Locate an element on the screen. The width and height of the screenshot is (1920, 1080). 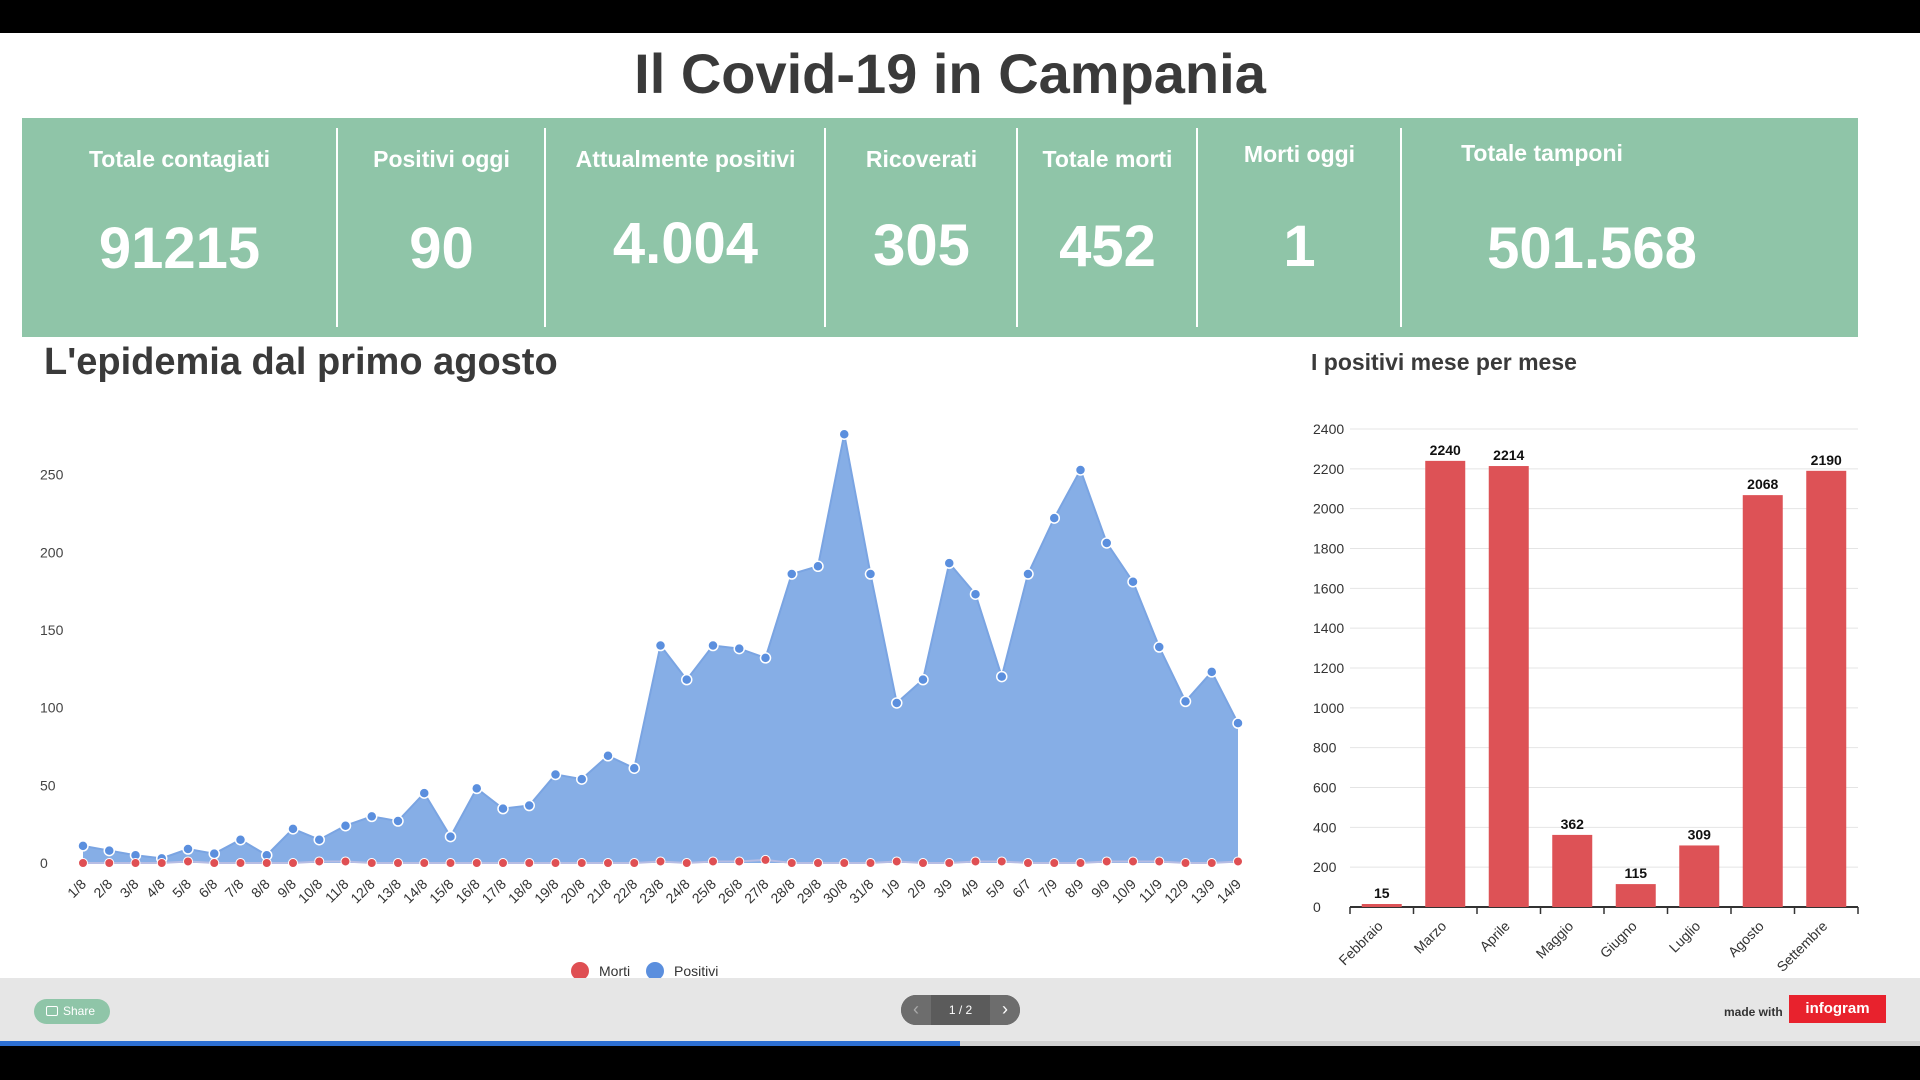
previous-page-button: ‹ is located at coordinates (916, 1010).